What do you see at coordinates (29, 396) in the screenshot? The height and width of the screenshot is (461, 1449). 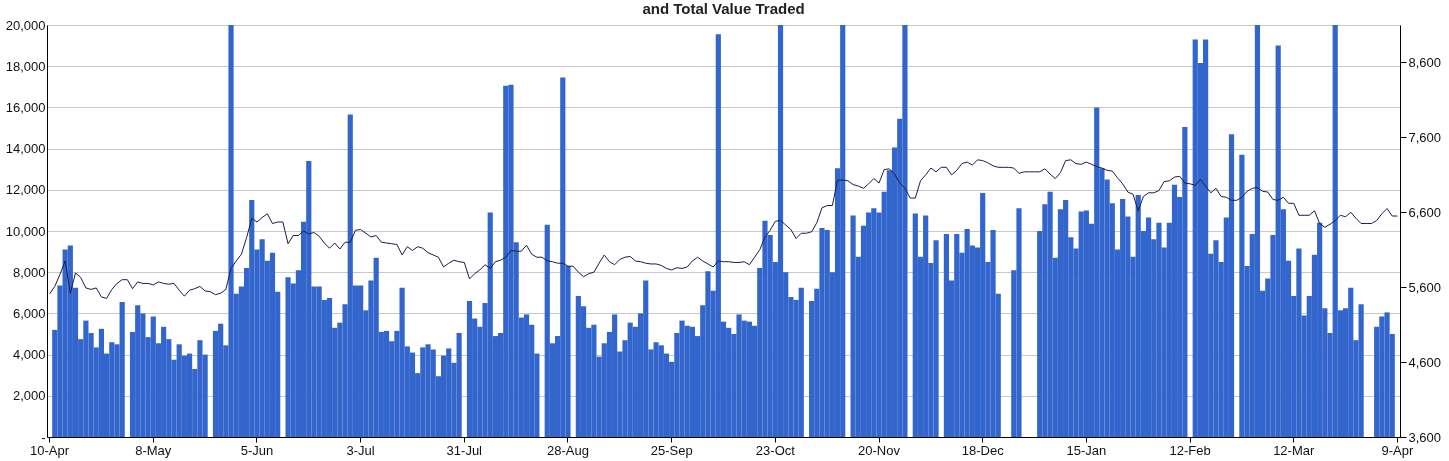 I see `y-tick-label: 2,000` at bounding box center [29, 396].